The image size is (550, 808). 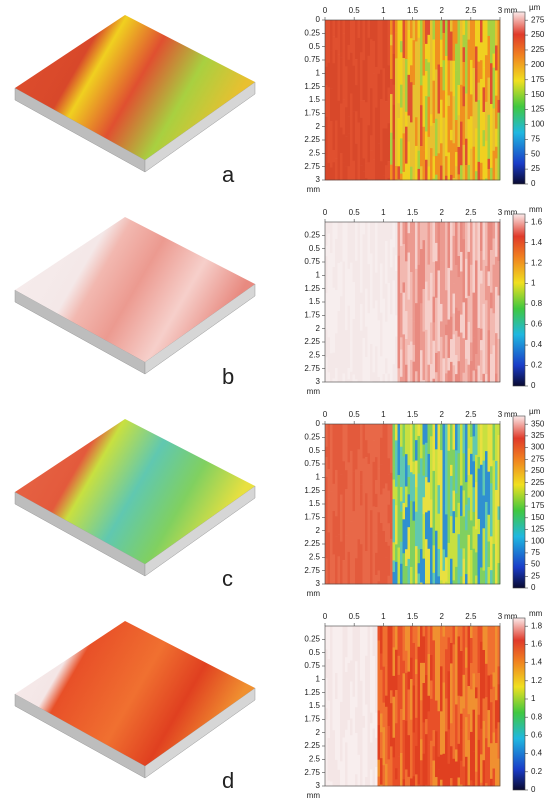 I want to click on slab-top, so click(x=135, y=491).